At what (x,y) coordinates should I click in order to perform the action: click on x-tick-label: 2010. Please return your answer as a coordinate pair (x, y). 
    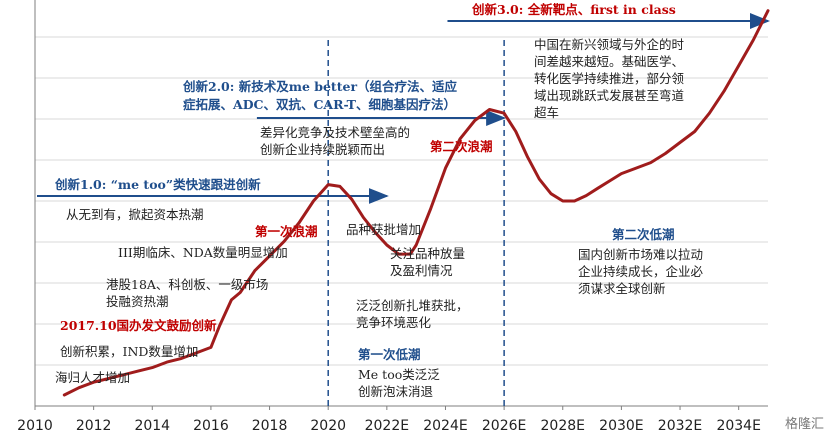
    Looking at the image, I should click on (35, 426).